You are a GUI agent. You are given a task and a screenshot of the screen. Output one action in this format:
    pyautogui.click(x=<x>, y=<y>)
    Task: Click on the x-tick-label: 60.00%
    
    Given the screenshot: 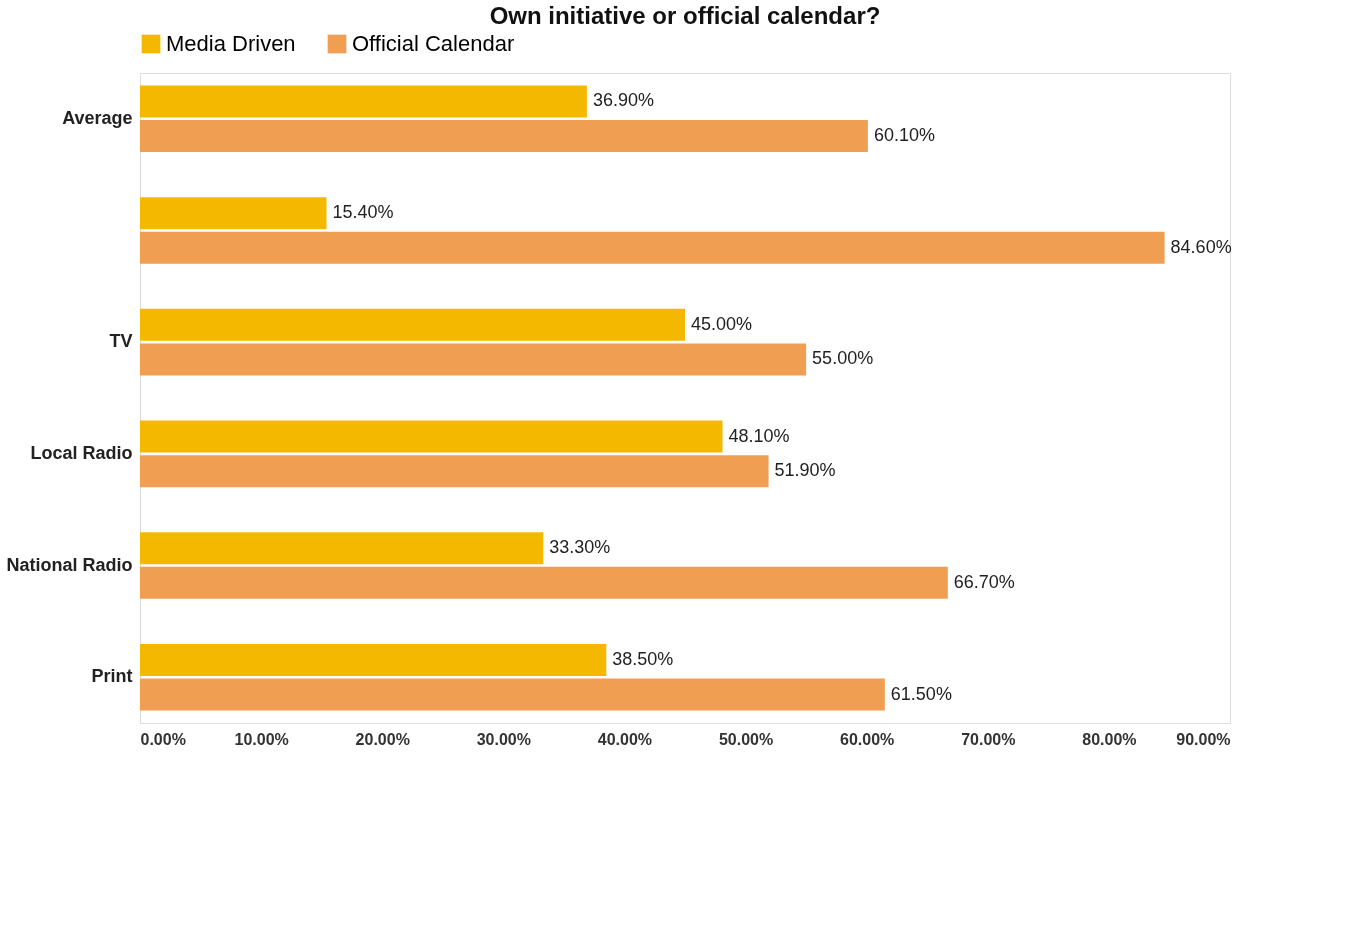 What is the action you would take?
    pyautogui.click(x=867, y=739)
    